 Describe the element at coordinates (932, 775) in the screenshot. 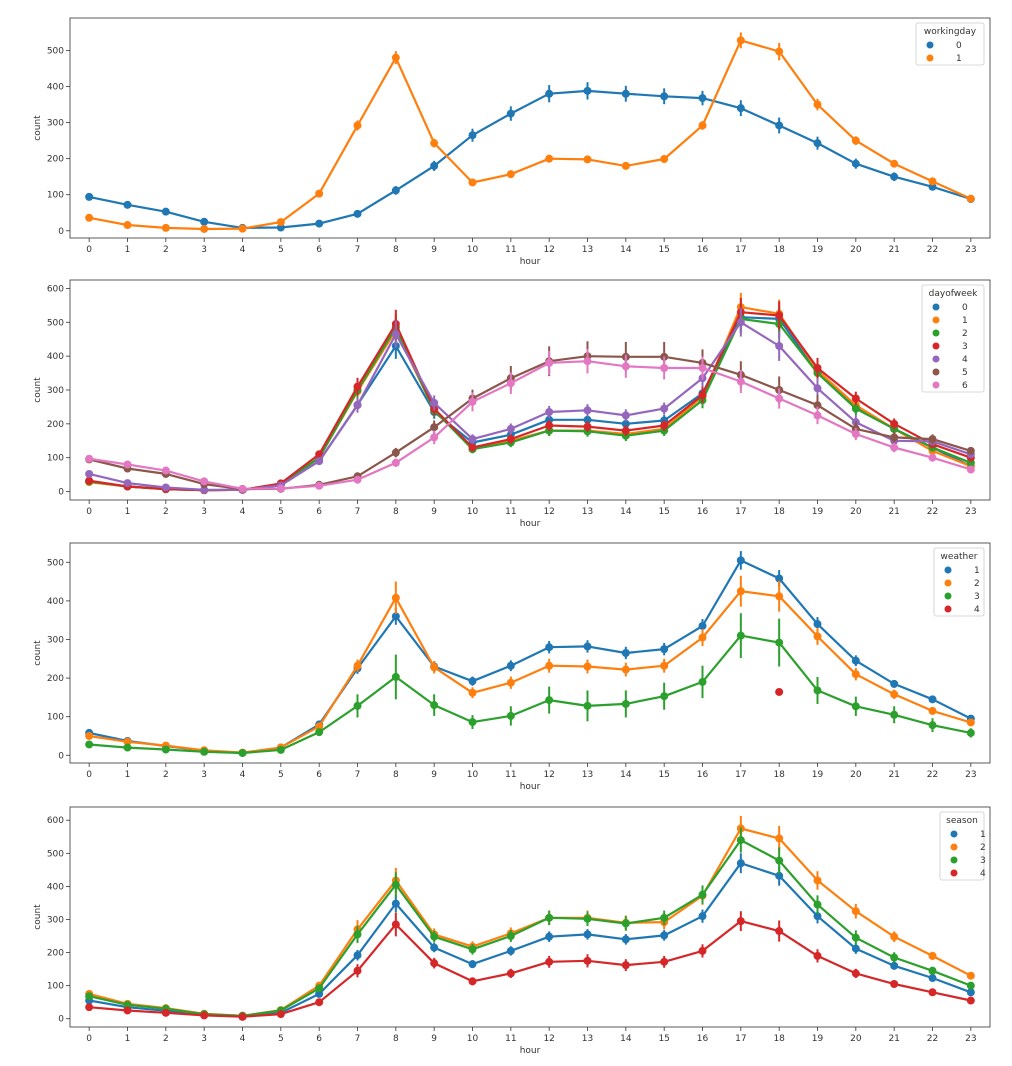

I see `x-tick-label: 22` at that location.